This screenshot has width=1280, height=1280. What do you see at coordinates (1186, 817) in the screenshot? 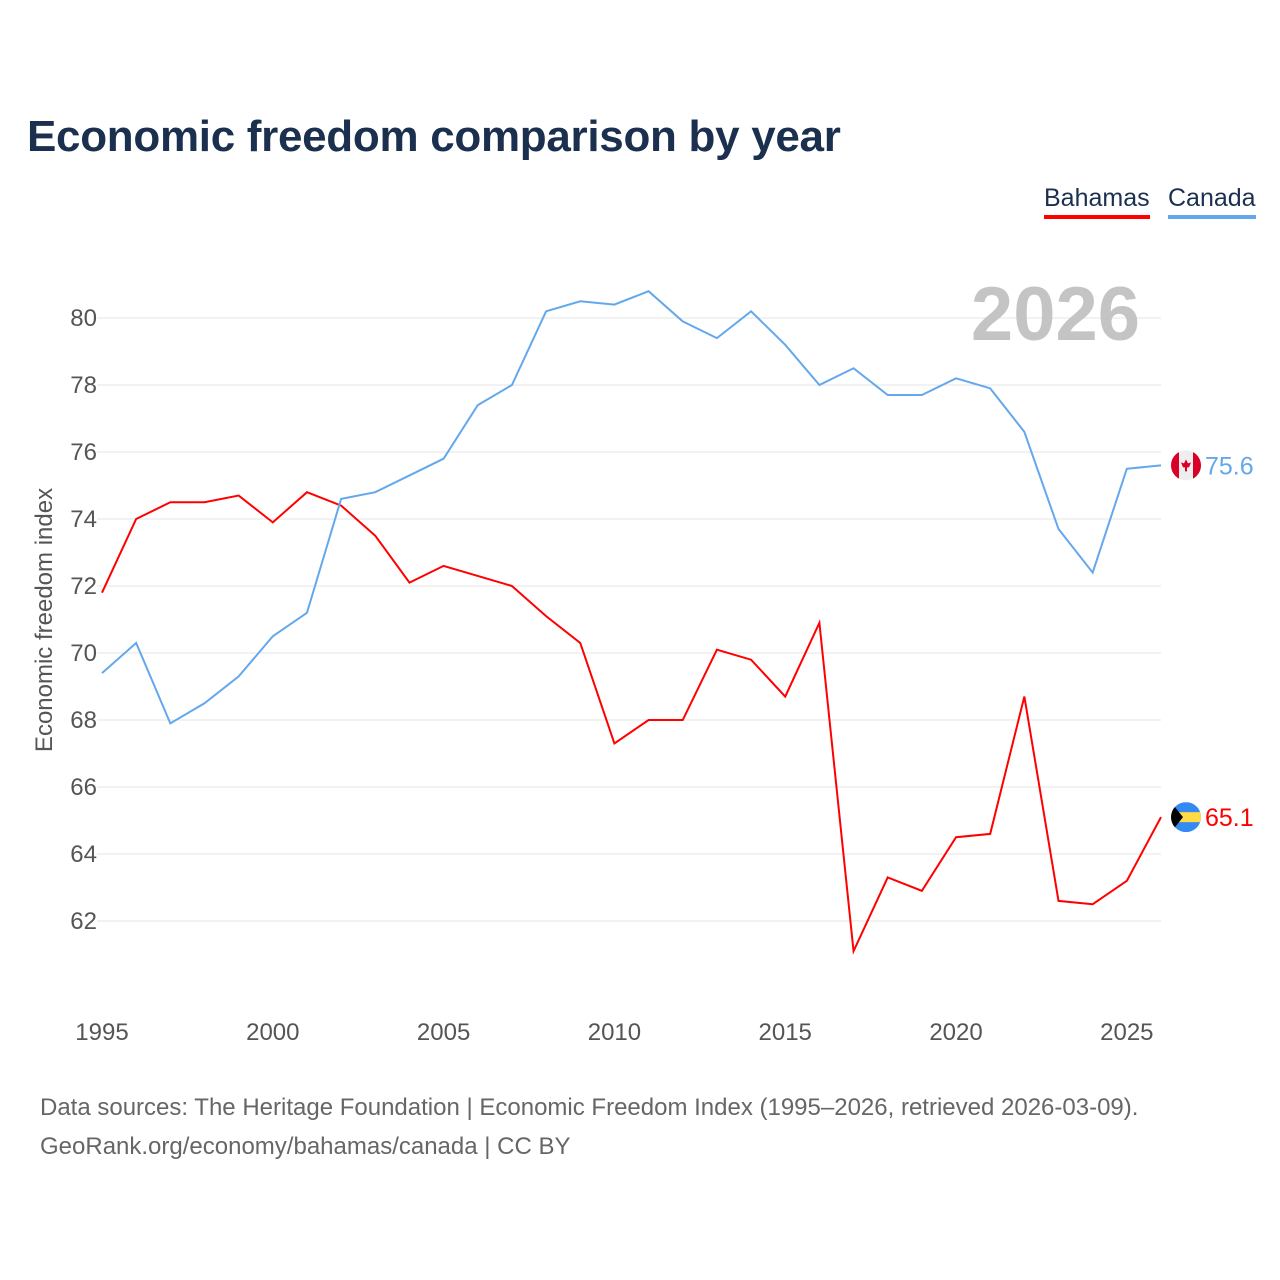
I see `bahamas-flag-icon` at bounding box center [1186, 817].